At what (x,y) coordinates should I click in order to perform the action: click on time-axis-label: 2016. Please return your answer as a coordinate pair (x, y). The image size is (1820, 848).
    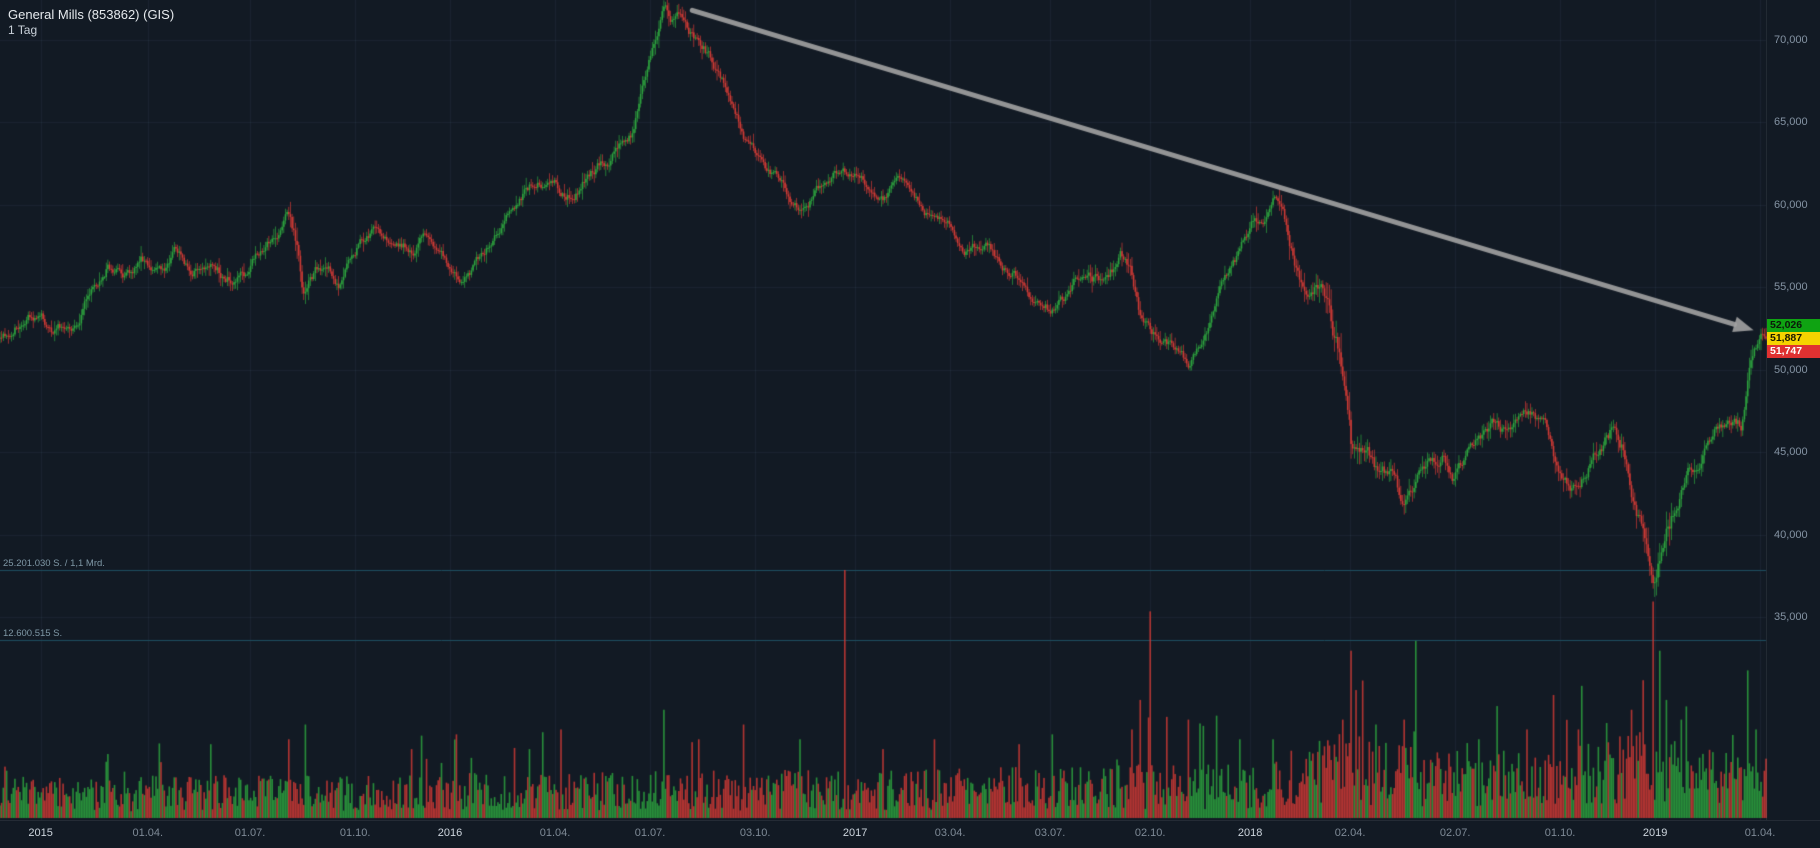
    Looking at the image, I should click on (450, 833).